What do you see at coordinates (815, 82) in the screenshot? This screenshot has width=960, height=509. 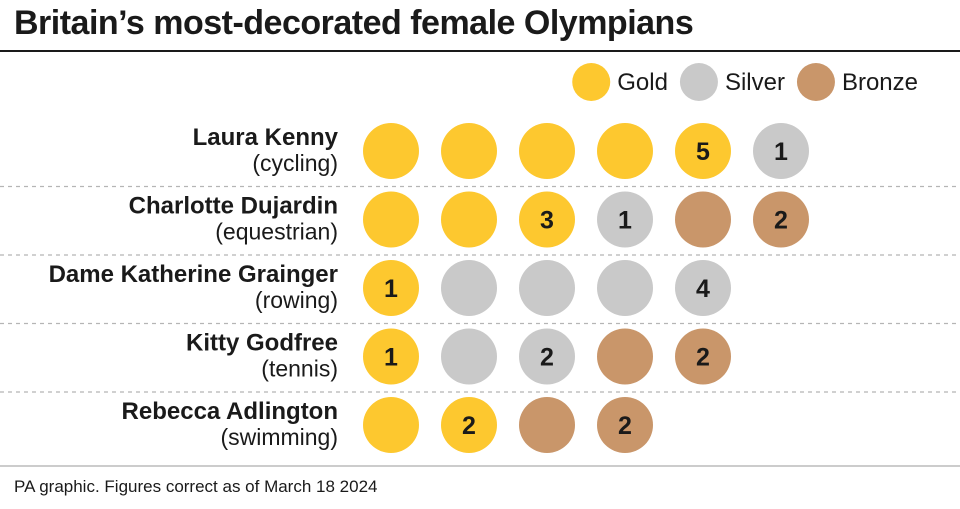 I see `legend-swatch-bronze` at bounding box center [815, 82].